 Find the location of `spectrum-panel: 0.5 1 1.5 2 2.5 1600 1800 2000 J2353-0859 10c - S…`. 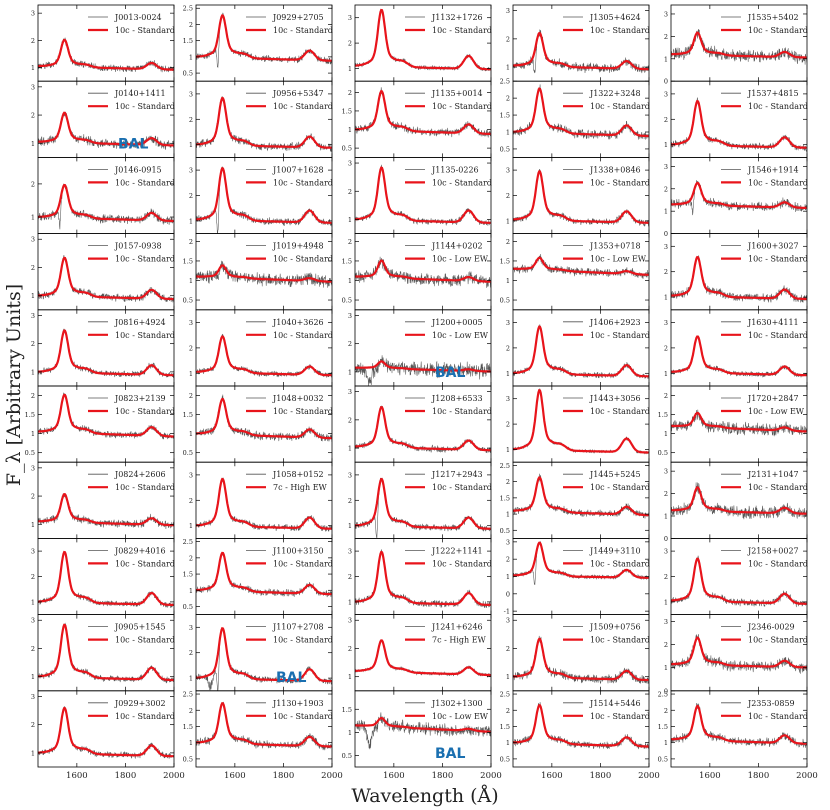

spectrum-panel: 0.5 1 1.5 2 2.5 1600 1800 2000 J2353-0859 10c - S… is located at coordinates (738, 735).